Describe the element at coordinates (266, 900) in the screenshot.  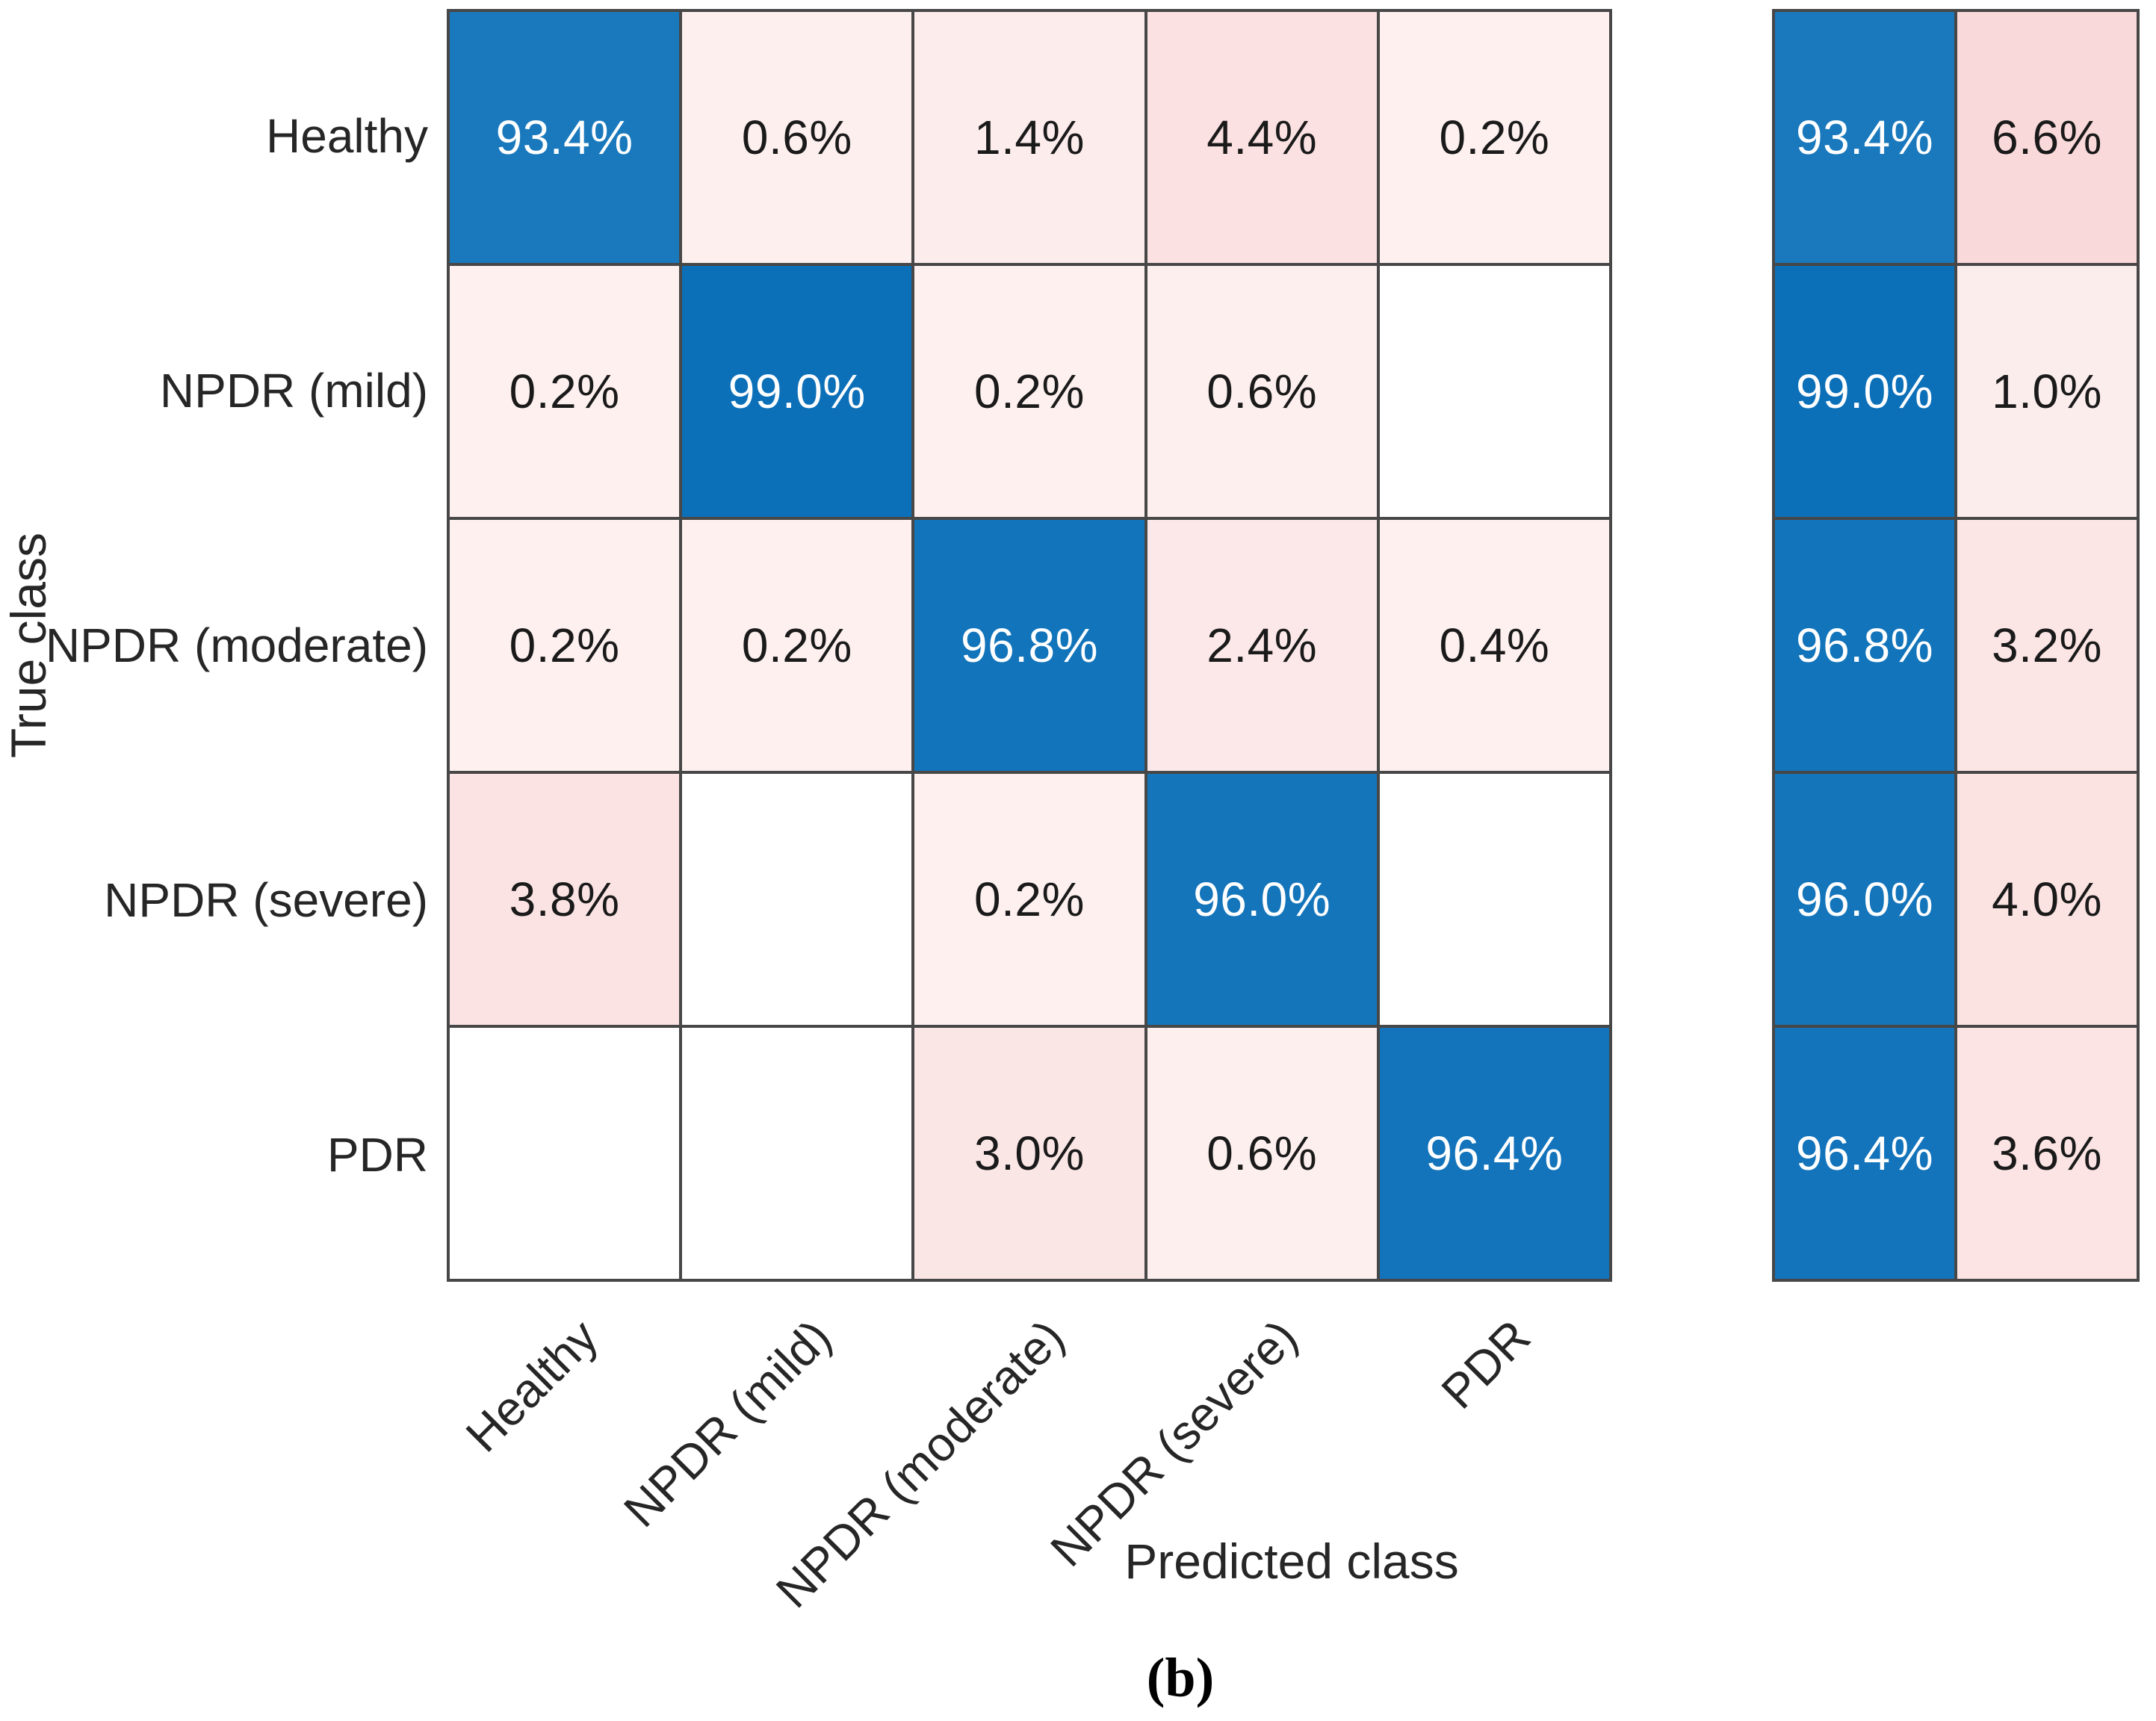
I see `y-tick-label-3: NPDR (severe)` at that location.